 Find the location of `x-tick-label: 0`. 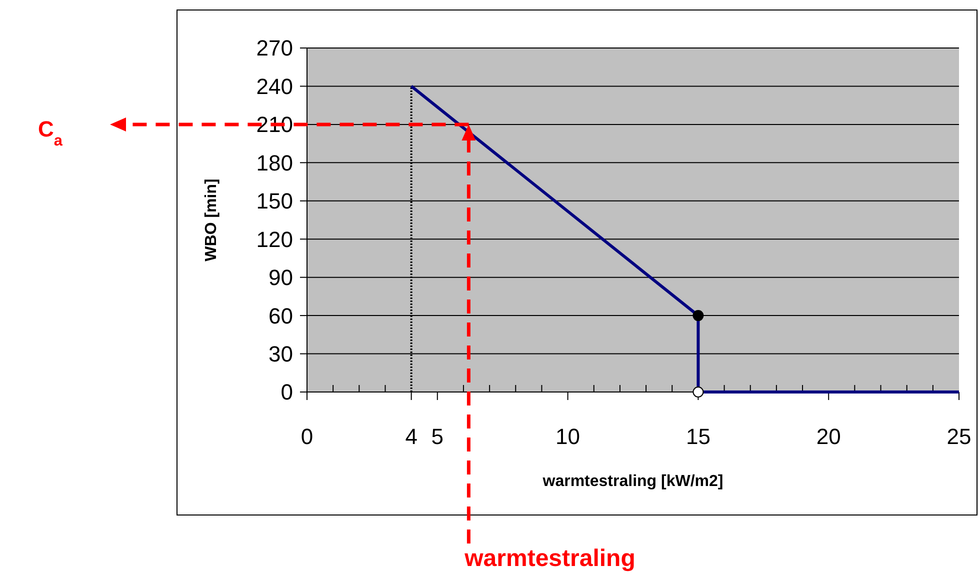

x-tick-label: 0 is located at coordinates (307, 436).